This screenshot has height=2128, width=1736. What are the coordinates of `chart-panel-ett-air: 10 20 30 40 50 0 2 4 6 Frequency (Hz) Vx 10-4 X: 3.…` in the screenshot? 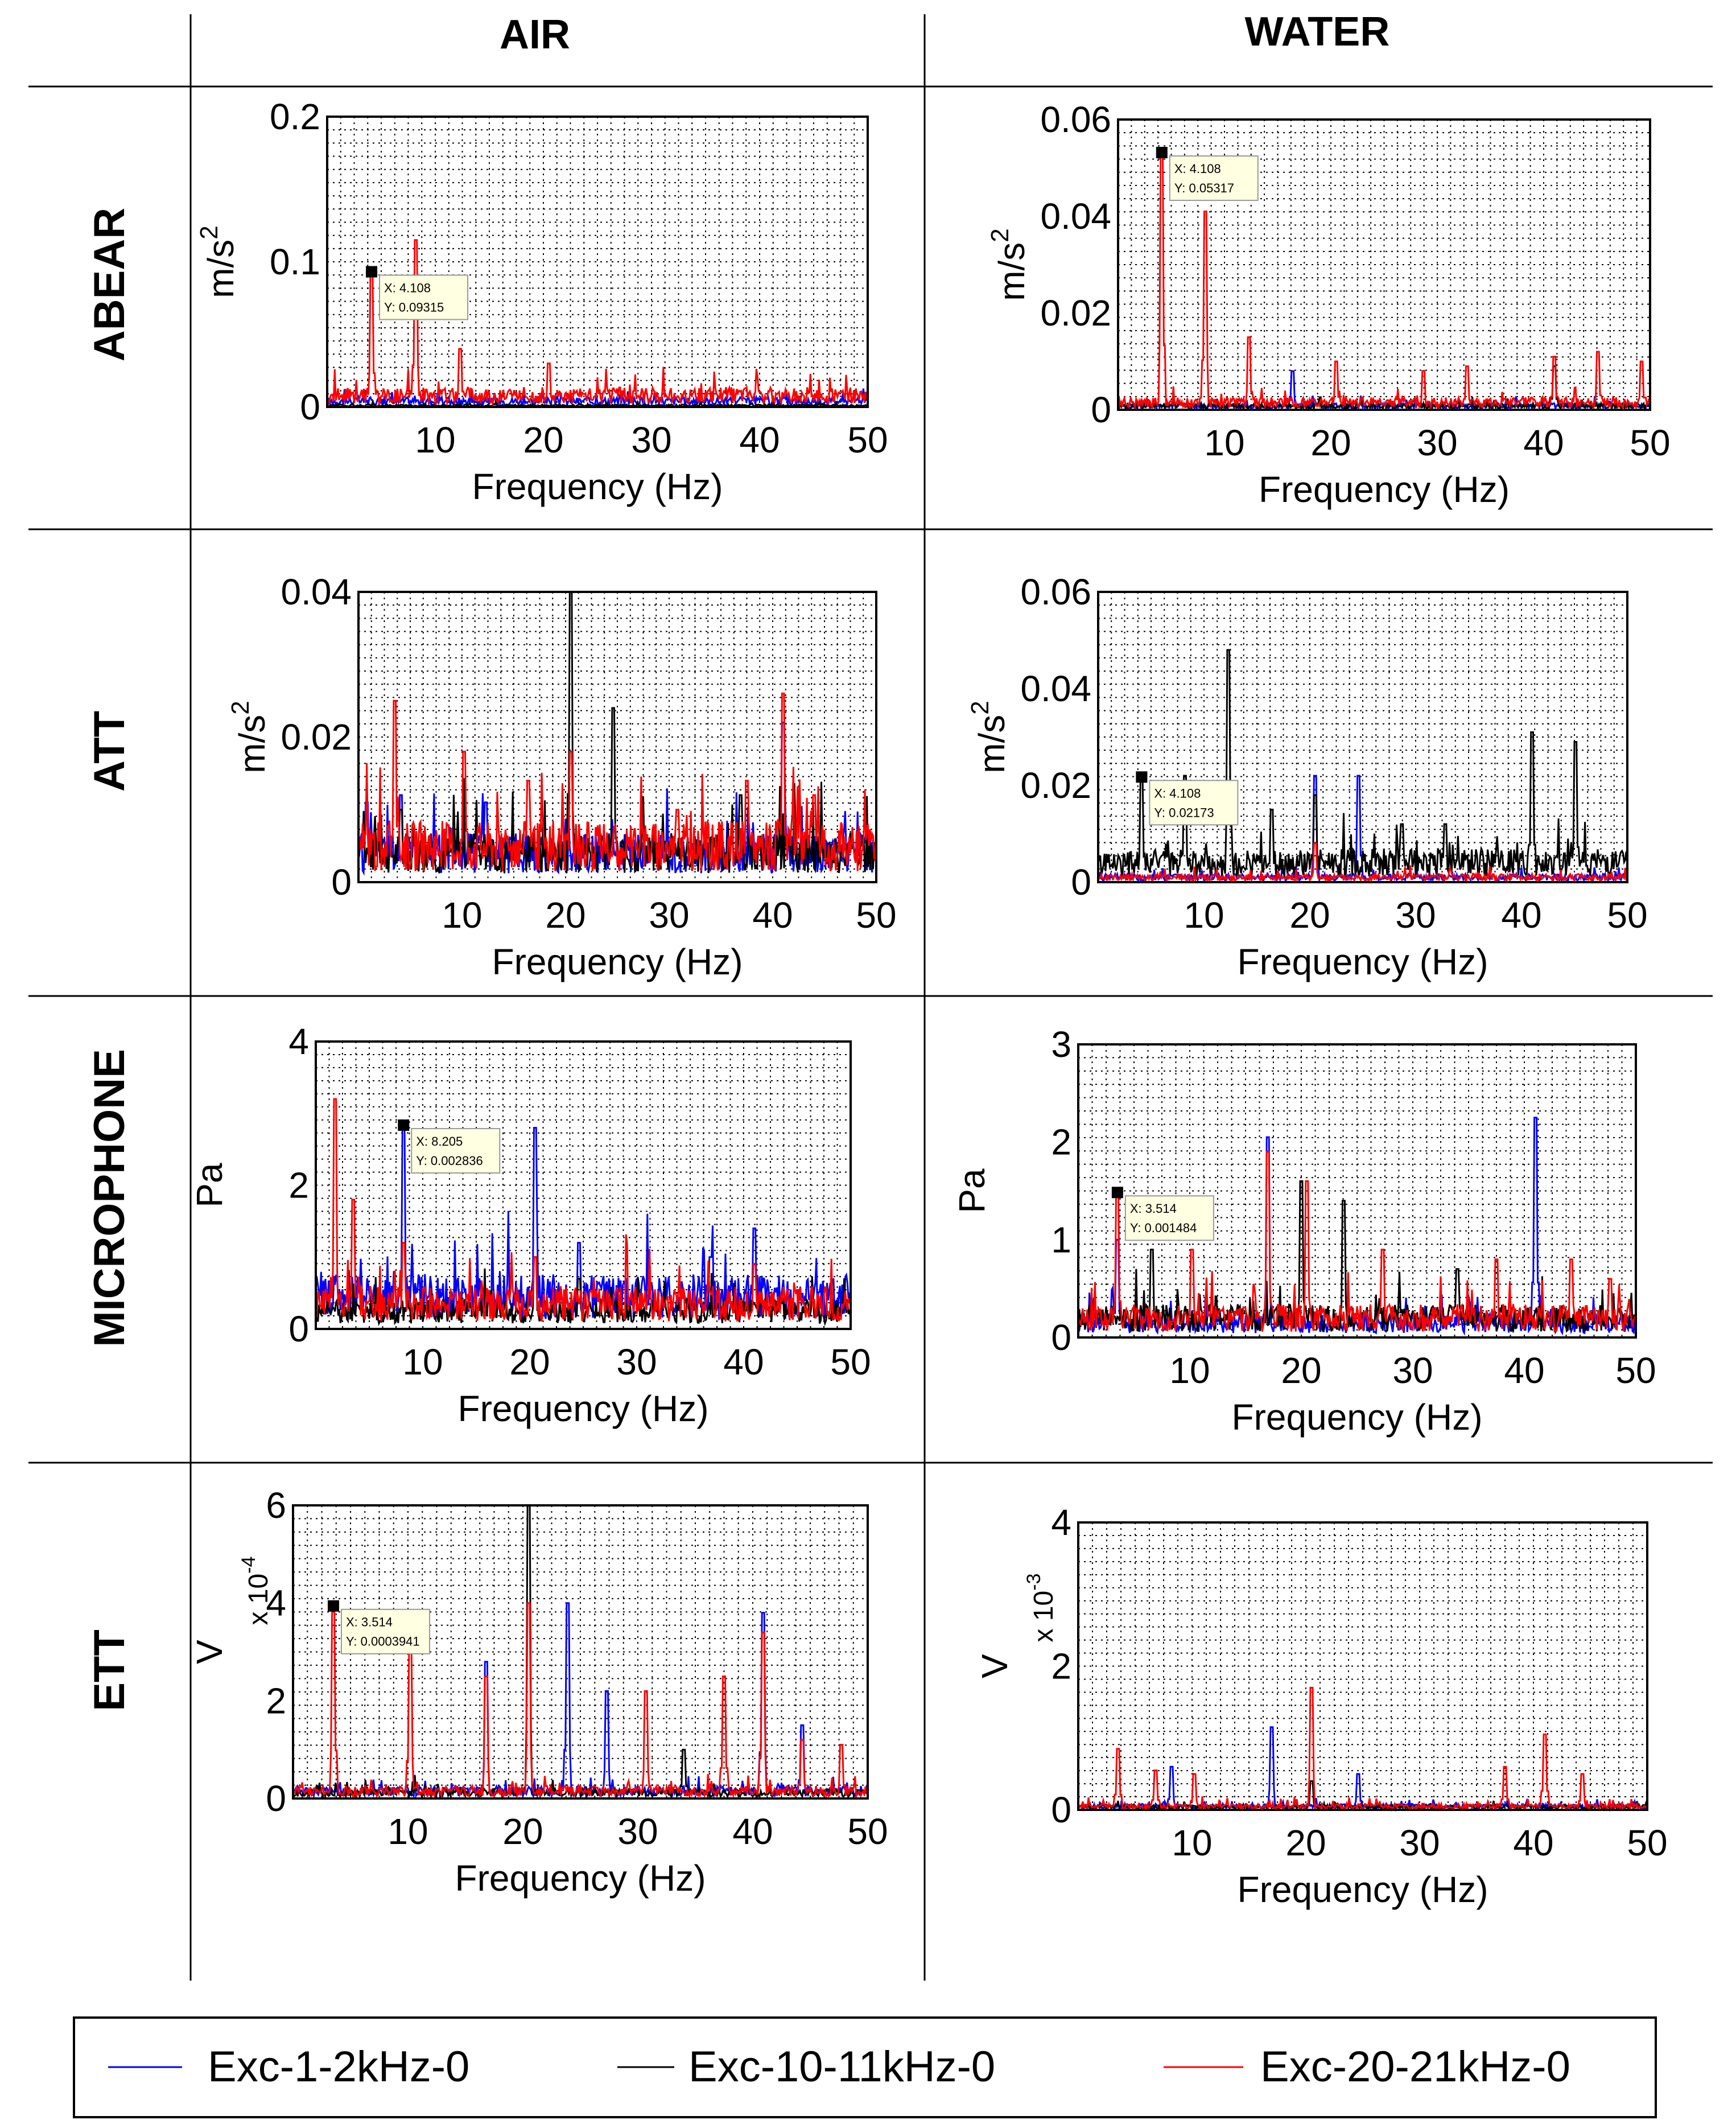 It's located at (538, 1692).